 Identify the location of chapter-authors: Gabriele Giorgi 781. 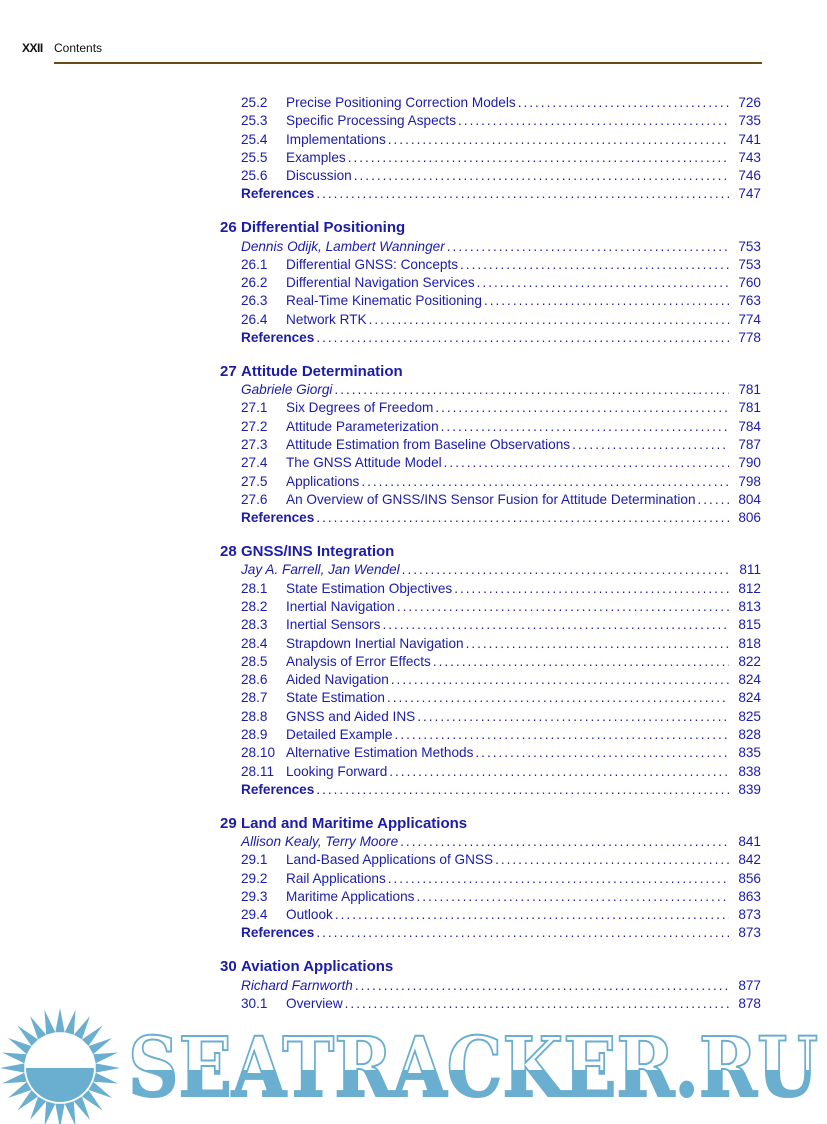
(490, 390).